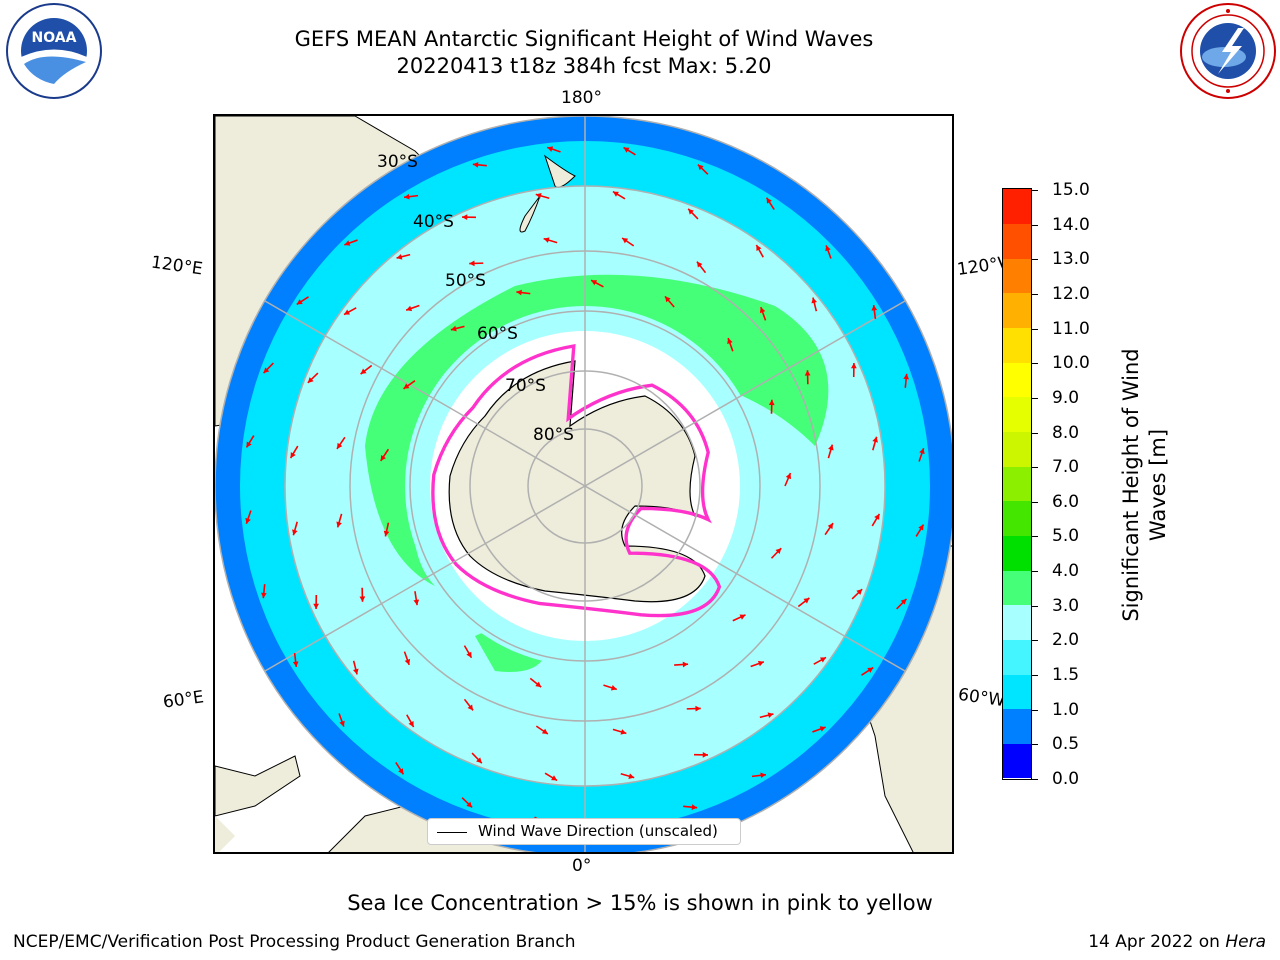  What do you see at coordinates (1071, 328) in the screenshot?
I see `colorbar-tick-label: 11.0` at bounding box center [1071, 328].